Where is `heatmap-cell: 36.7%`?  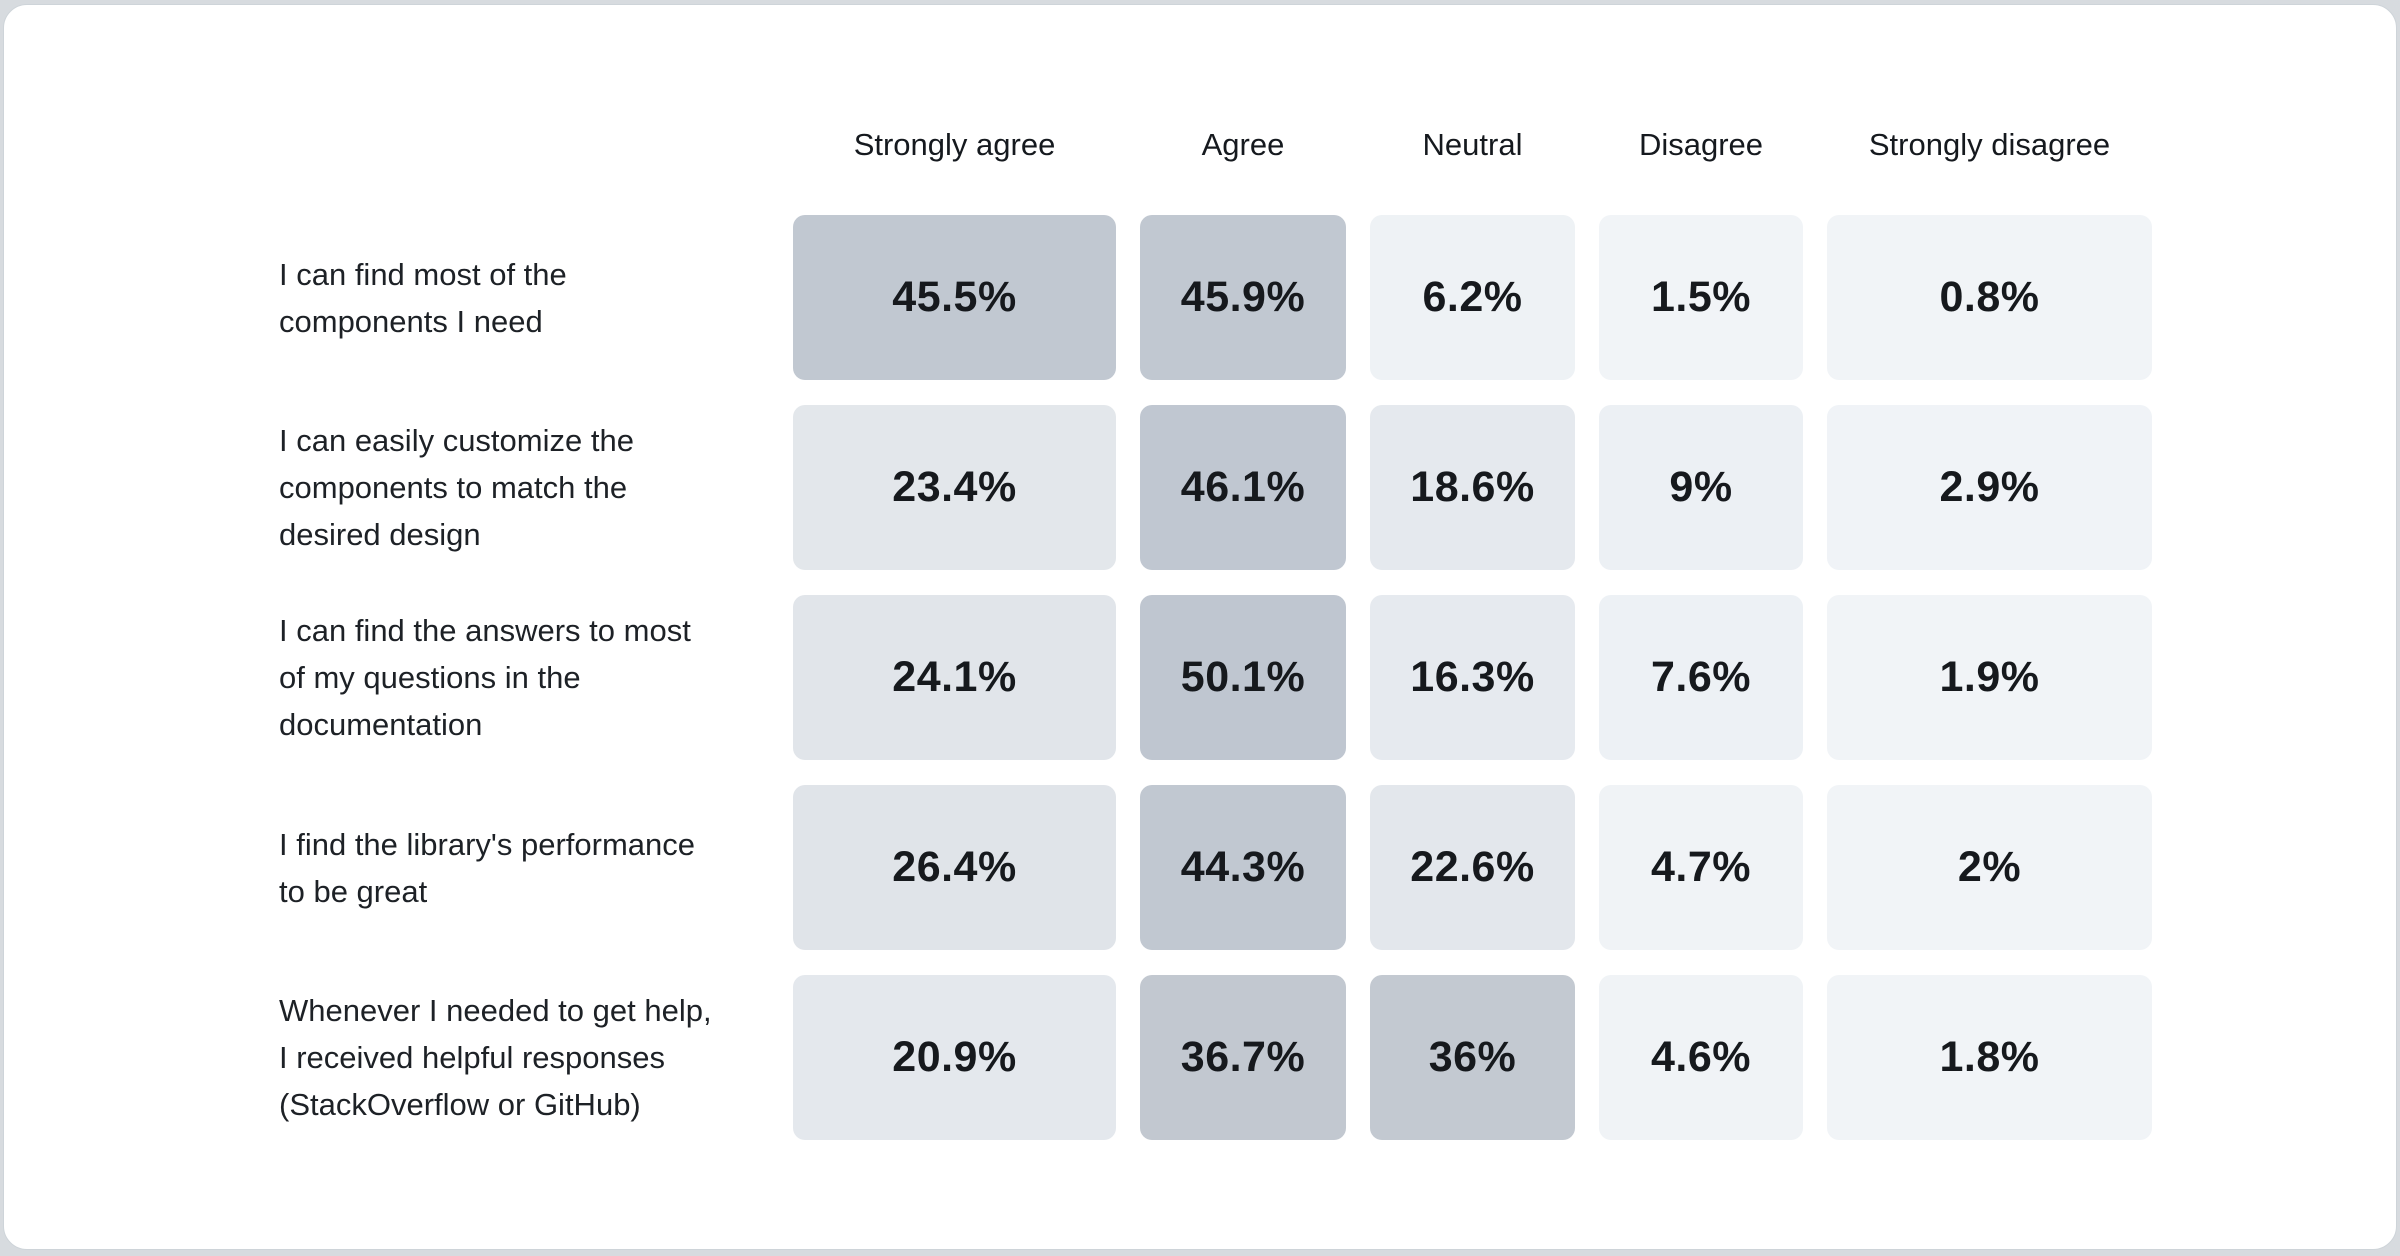
heatmap-cell: 36.7% is located at coordinates (1243, 1057).